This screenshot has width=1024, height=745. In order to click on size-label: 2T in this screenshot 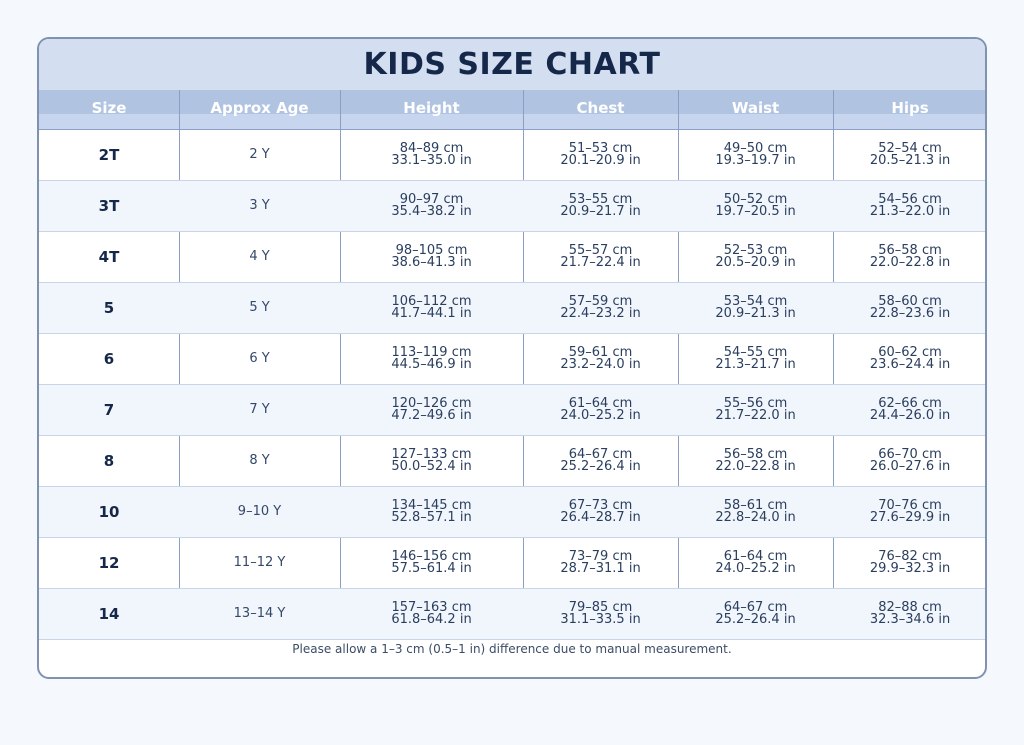, I will do `click(109, 155)`.